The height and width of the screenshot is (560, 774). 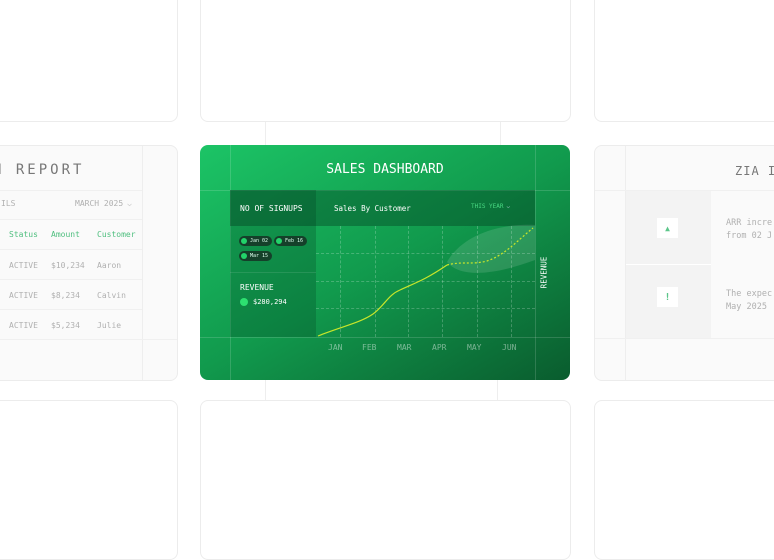 I want to click on filter-label: ILS, so click(x=8, y=203).